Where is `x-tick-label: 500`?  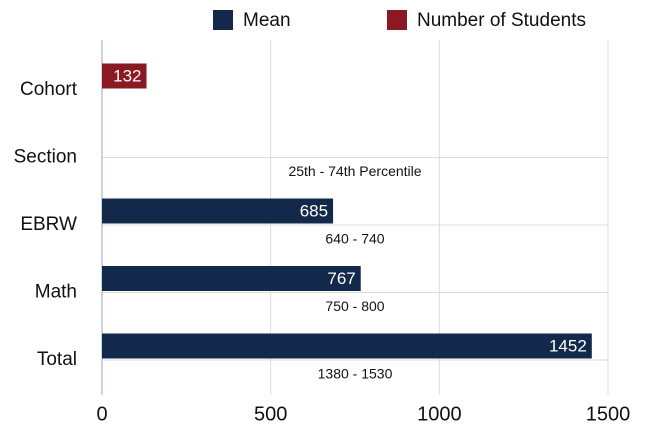
x-tick-label: 500 is located at coordinates (270, 414).